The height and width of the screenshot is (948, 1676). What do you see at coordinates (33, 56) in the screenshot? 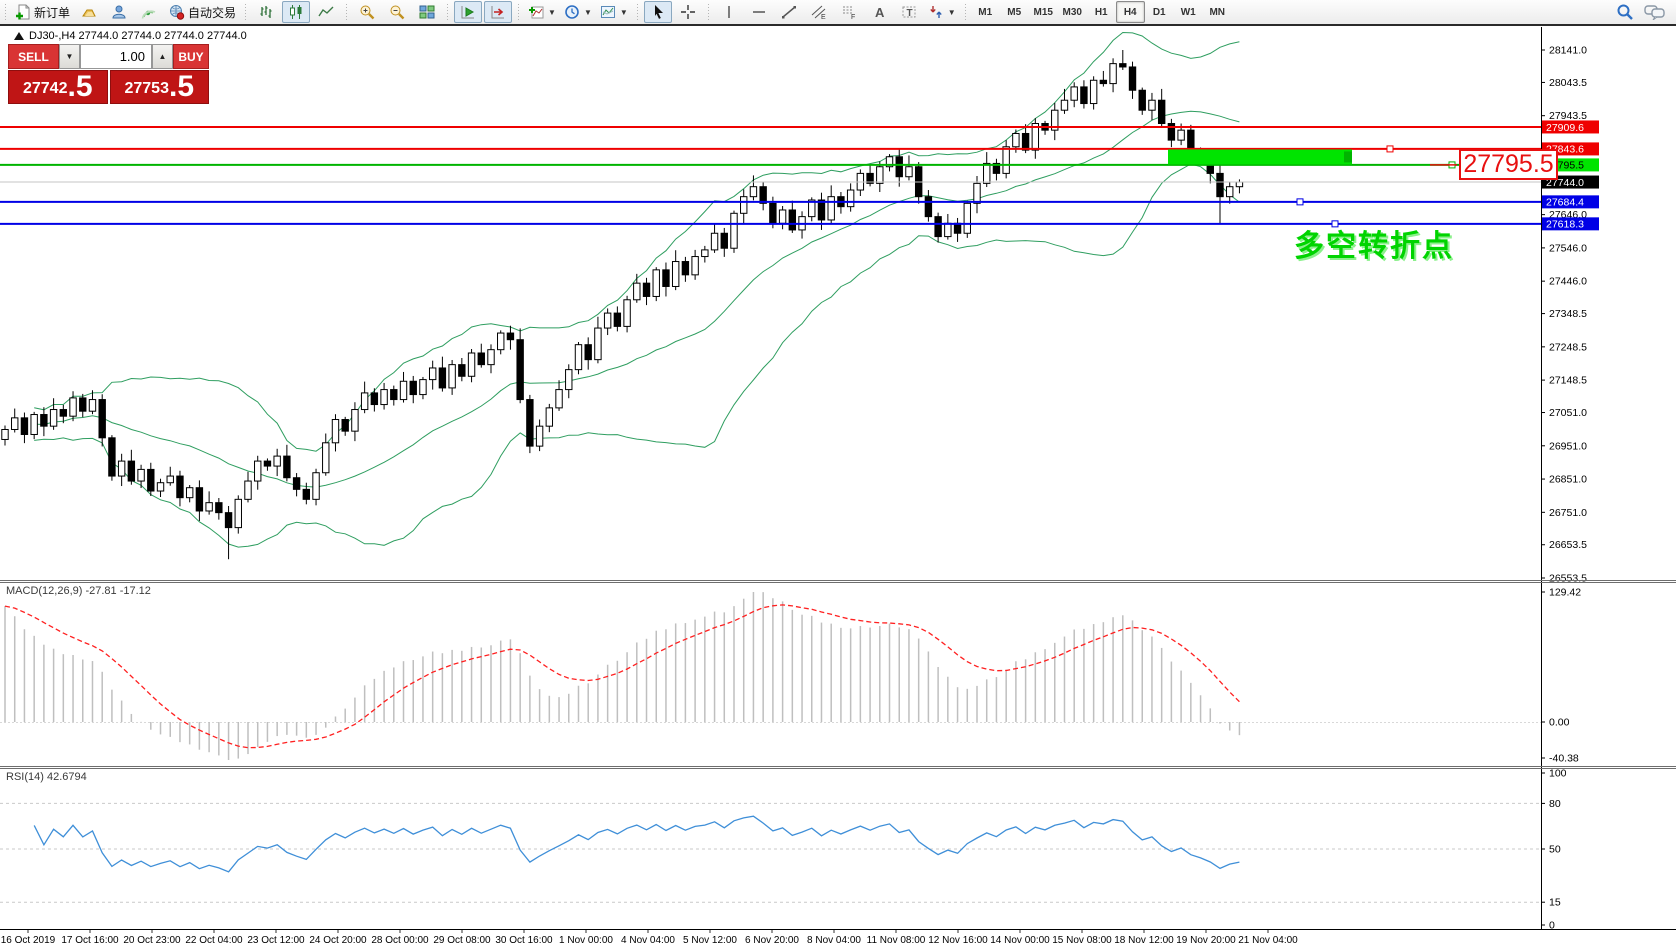
I see `sell-button: SELL` at bounding box center [33, 56].